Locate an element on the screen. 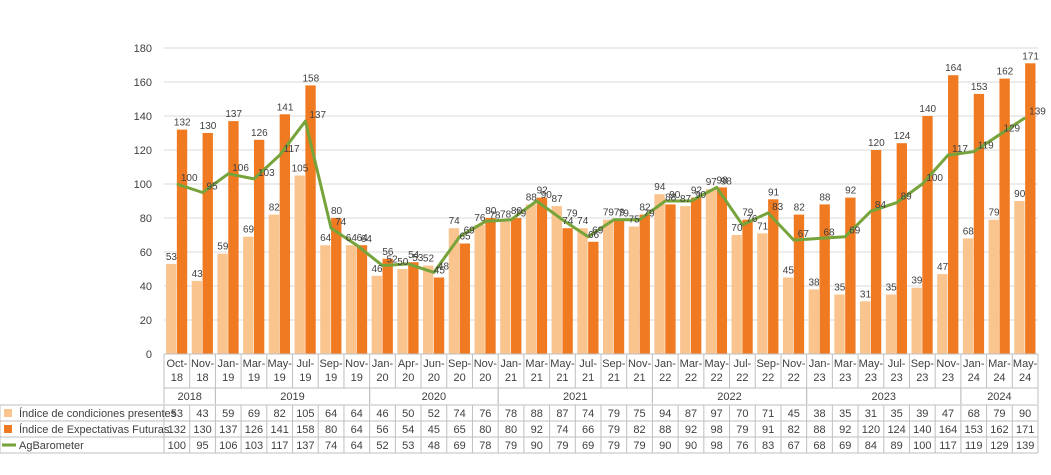 The image size is (1051, 475). table-cell: 80 is located at coordinates (485, 430).